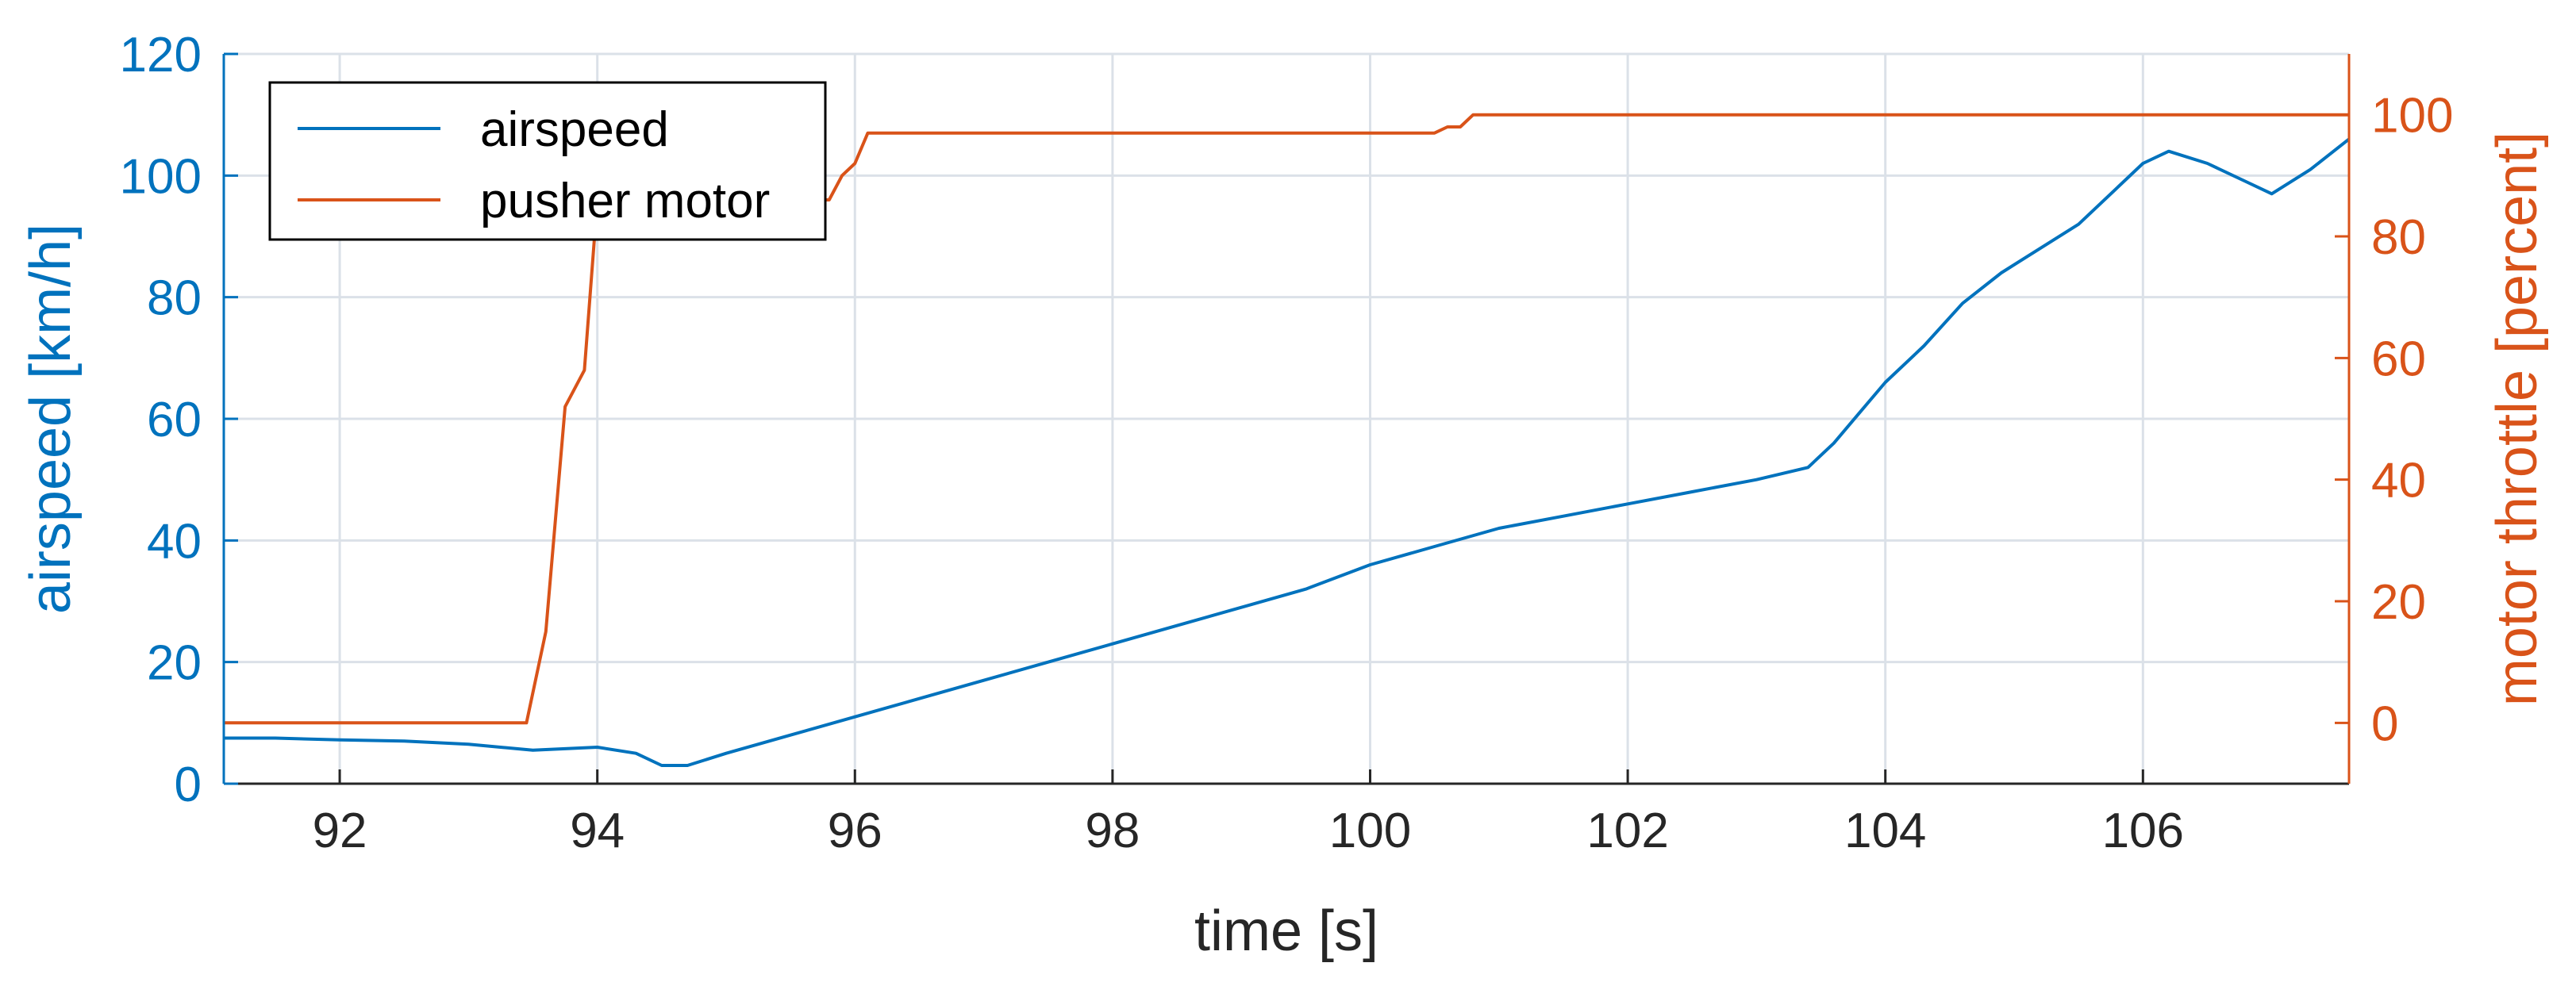  What do you see at coordinates (1627, 831) in the screenshot?
I see `x-tick-label: 102` at bounding box center [1627, 831].